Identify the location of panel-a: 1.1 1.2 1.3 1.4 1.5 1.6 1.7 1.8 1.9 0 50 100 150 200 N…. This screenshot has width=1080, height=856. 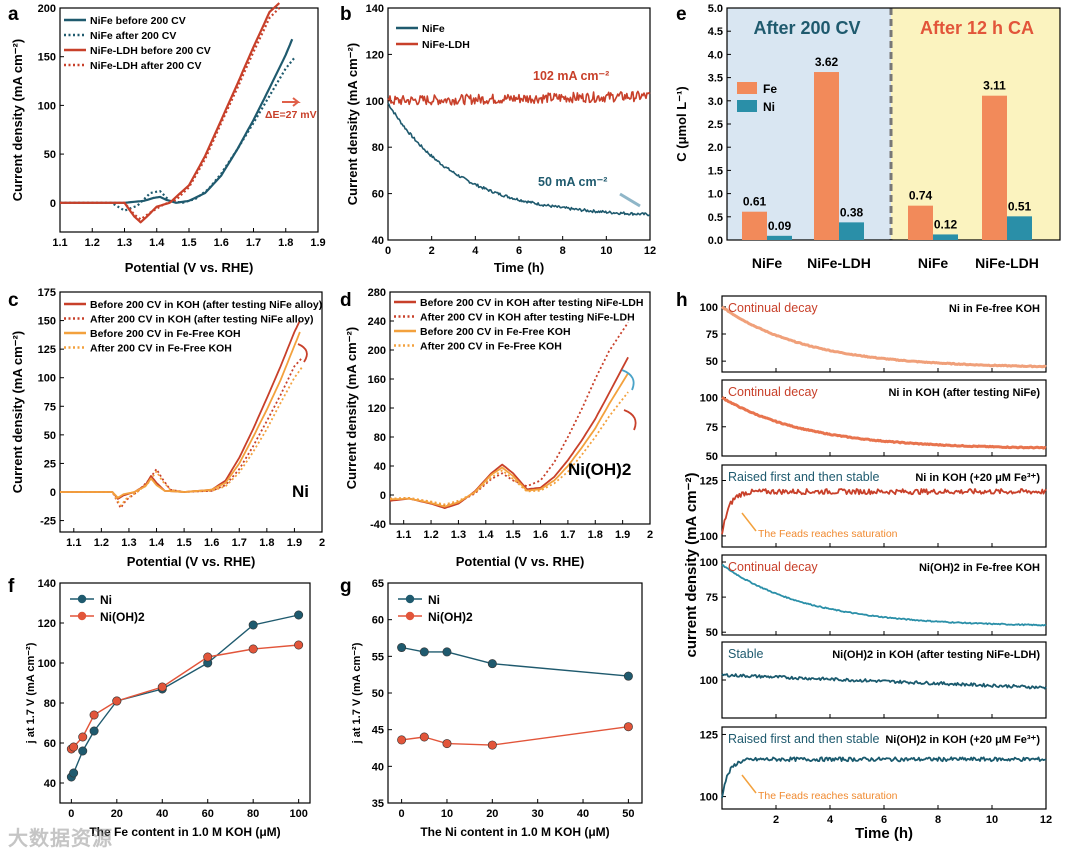
(167, 138).